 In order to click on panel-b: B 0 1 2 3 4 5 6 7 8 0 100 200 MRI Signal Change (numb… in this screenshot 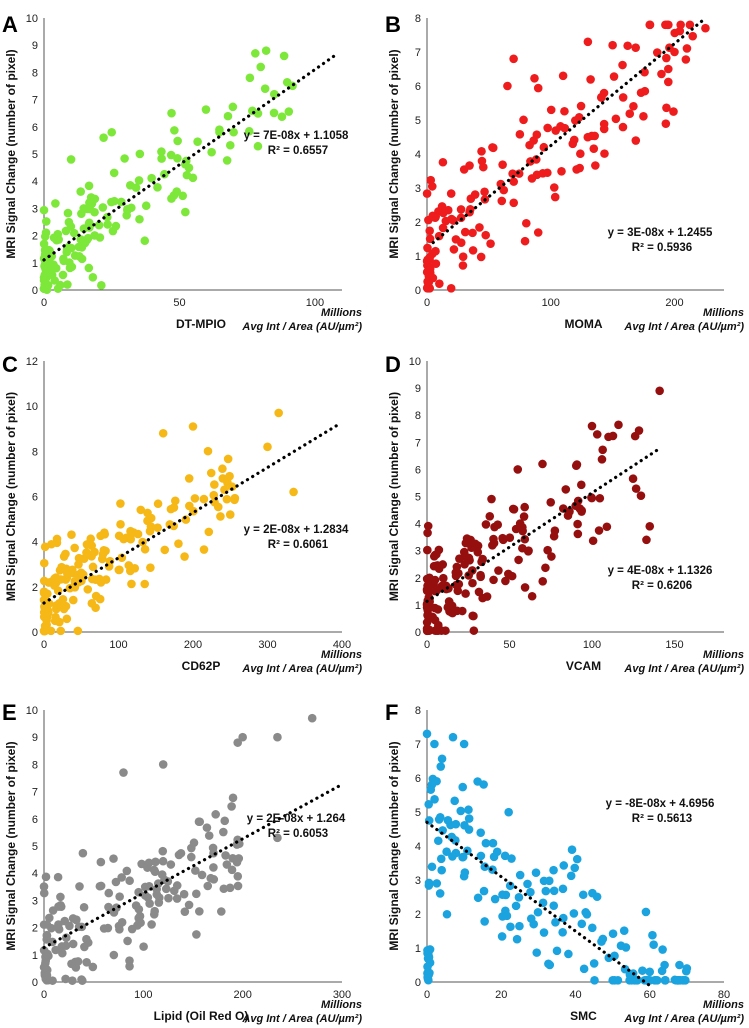, I will do `click(564, 172)`.